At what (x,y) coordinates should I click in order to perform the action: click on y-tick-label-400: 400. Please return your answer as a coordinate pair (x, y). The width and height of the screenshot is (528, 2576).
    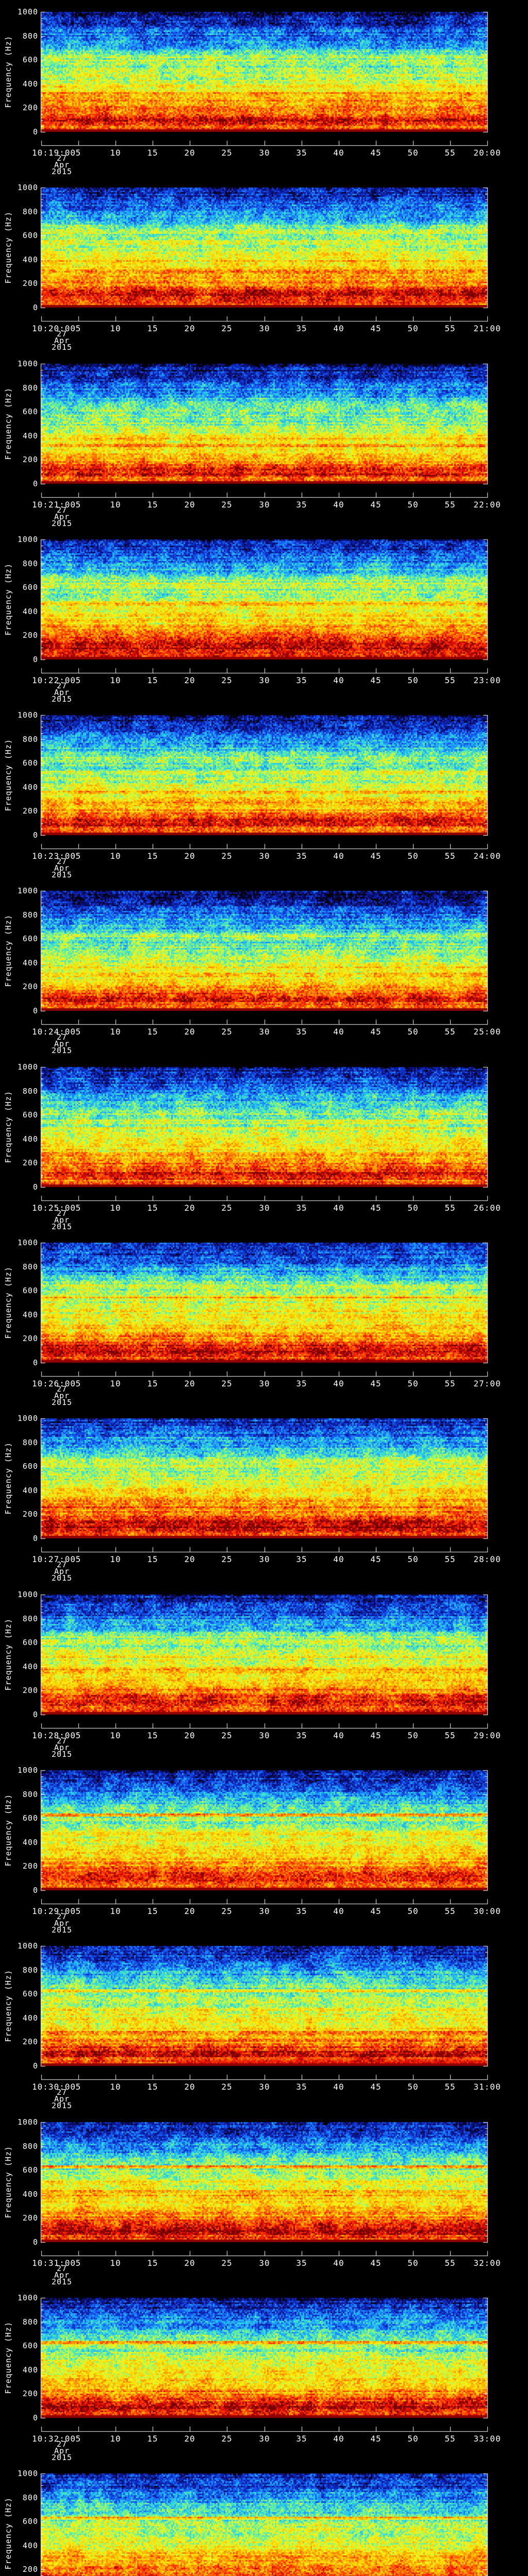
    Looking at the image, I should click on (30, 84).